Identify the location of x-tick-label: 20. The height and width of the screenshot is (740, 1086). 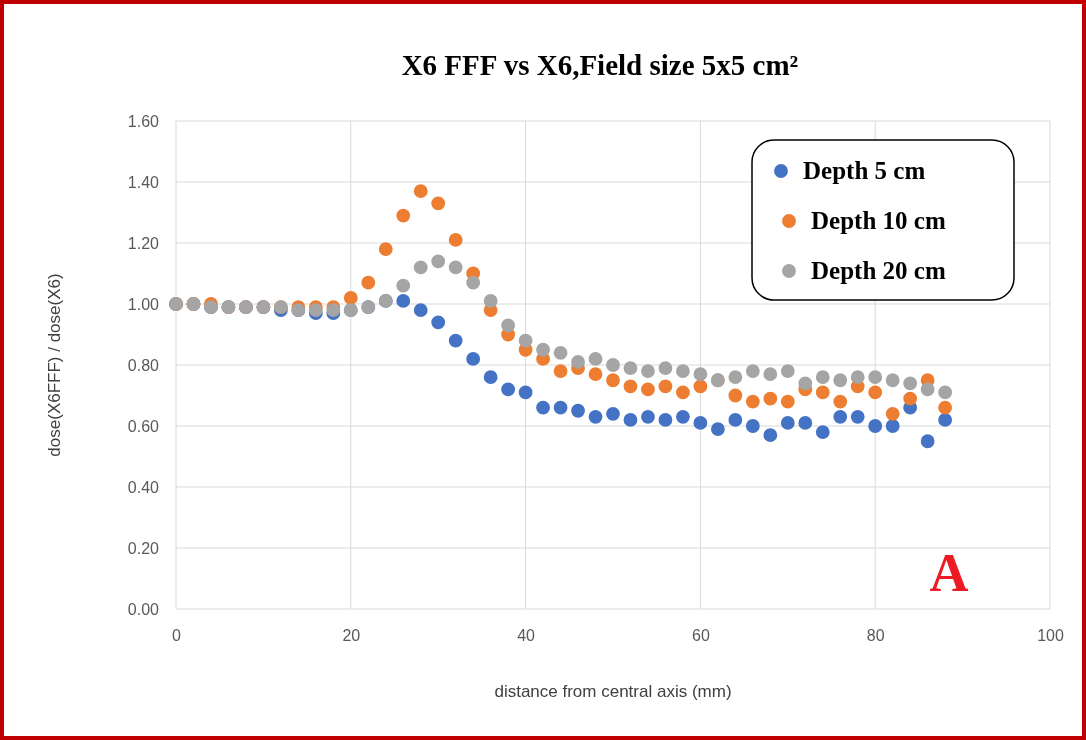
(351, 636).